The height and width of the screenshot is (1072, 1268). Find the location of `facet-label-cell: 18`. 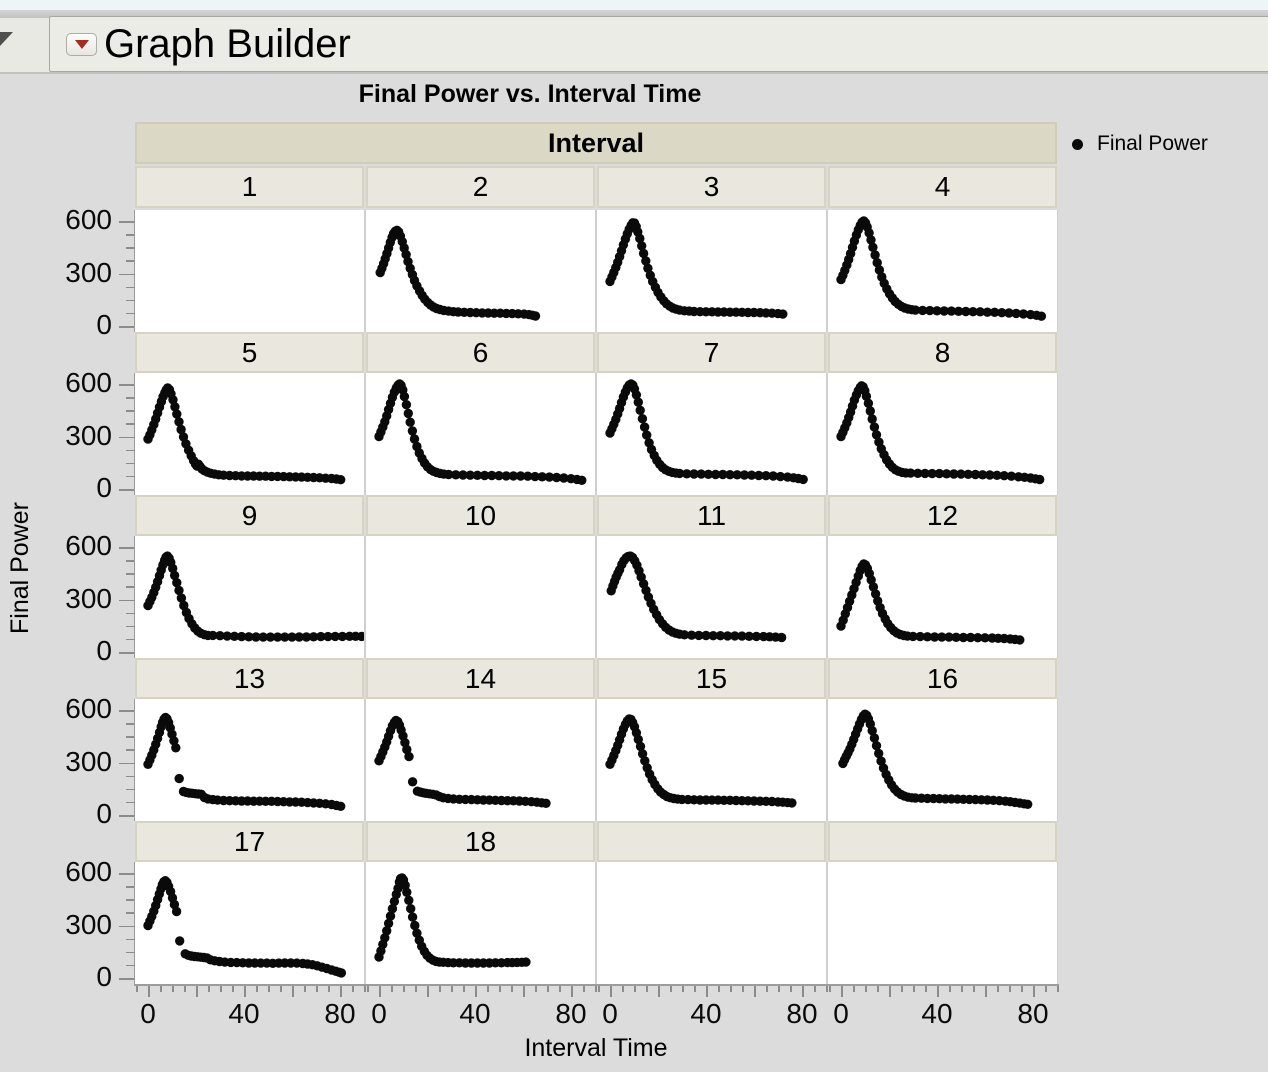

facet-label-cell: 18 is located at coordinates (480, 841).